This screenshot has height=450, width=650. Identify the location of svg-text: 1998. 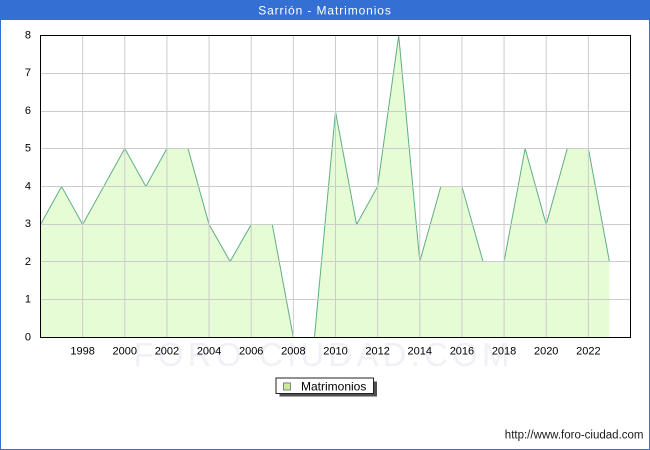
(82, 352).